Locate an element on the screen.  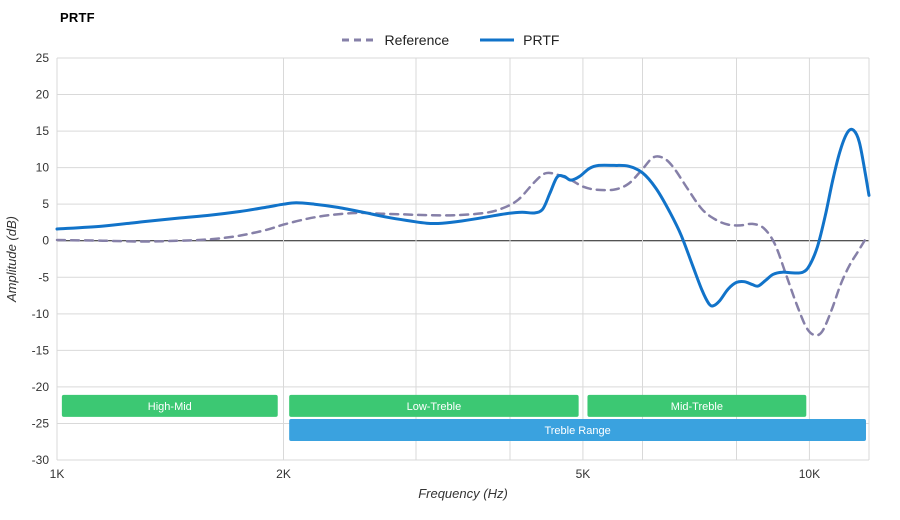
y-tick-label: -30 is located at coordinates (41, 460).